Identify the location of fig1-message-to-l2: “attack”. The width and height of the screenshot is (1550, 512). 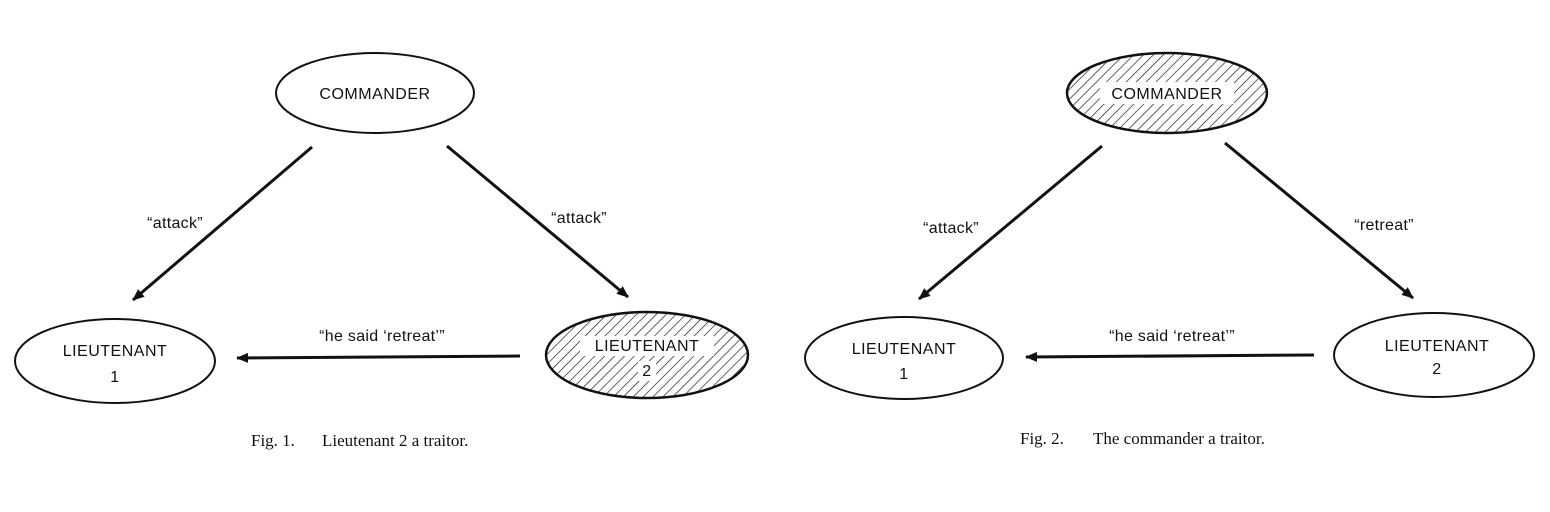
(579, 218).